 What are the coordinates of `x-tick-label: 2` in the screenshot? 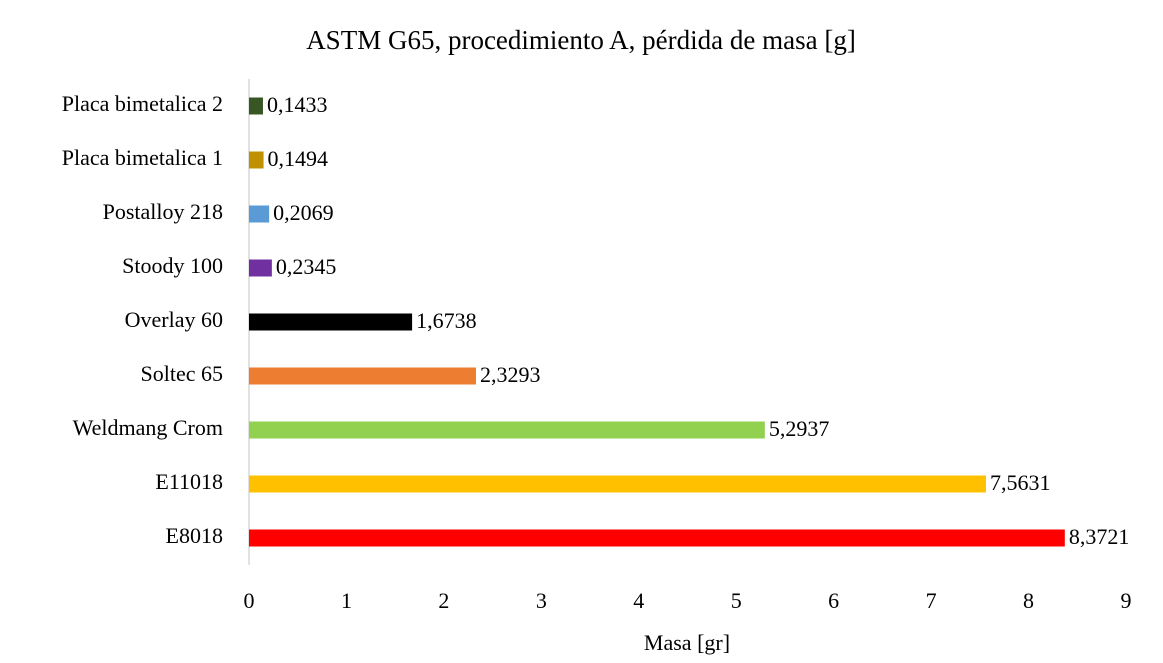 It's located at (443, 600).